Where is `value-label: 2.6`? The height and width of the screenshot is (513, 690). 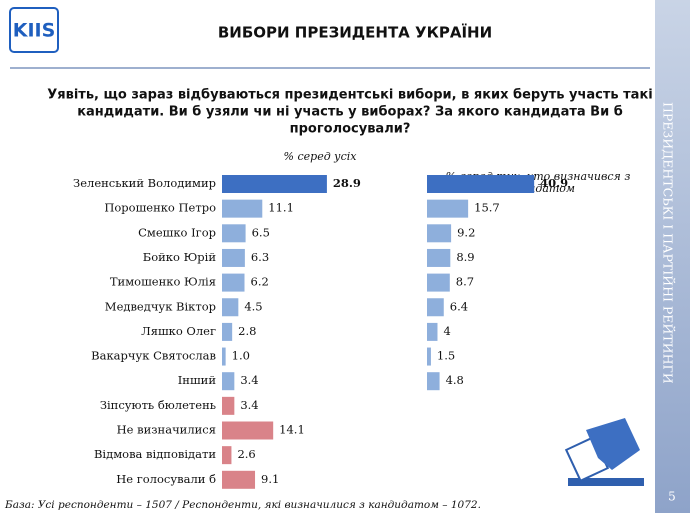
value-label: 2.6 is located at coordinates (246, 454).